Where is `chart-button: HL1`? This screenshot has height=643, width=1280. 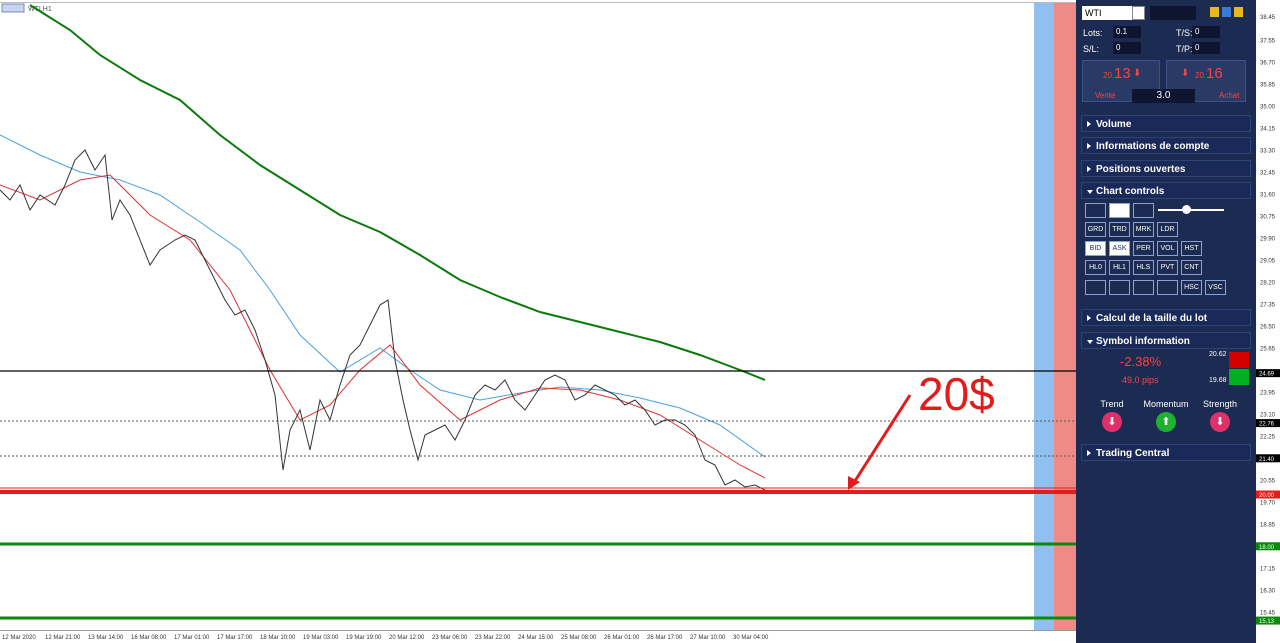
chart-button: HL1 is located at coordinates (1119, 267).